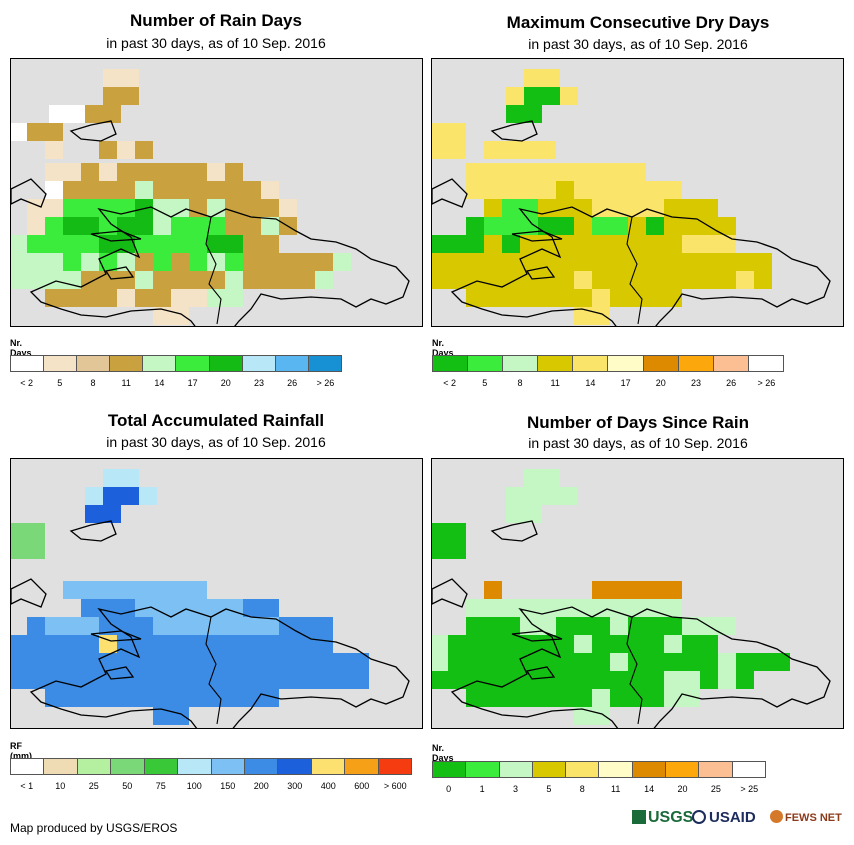 This screenshot has height=845, width=854. Describe the element at coordinates (724, 817) in the screenshot. I see `usaid-logo: USAID` at that location.